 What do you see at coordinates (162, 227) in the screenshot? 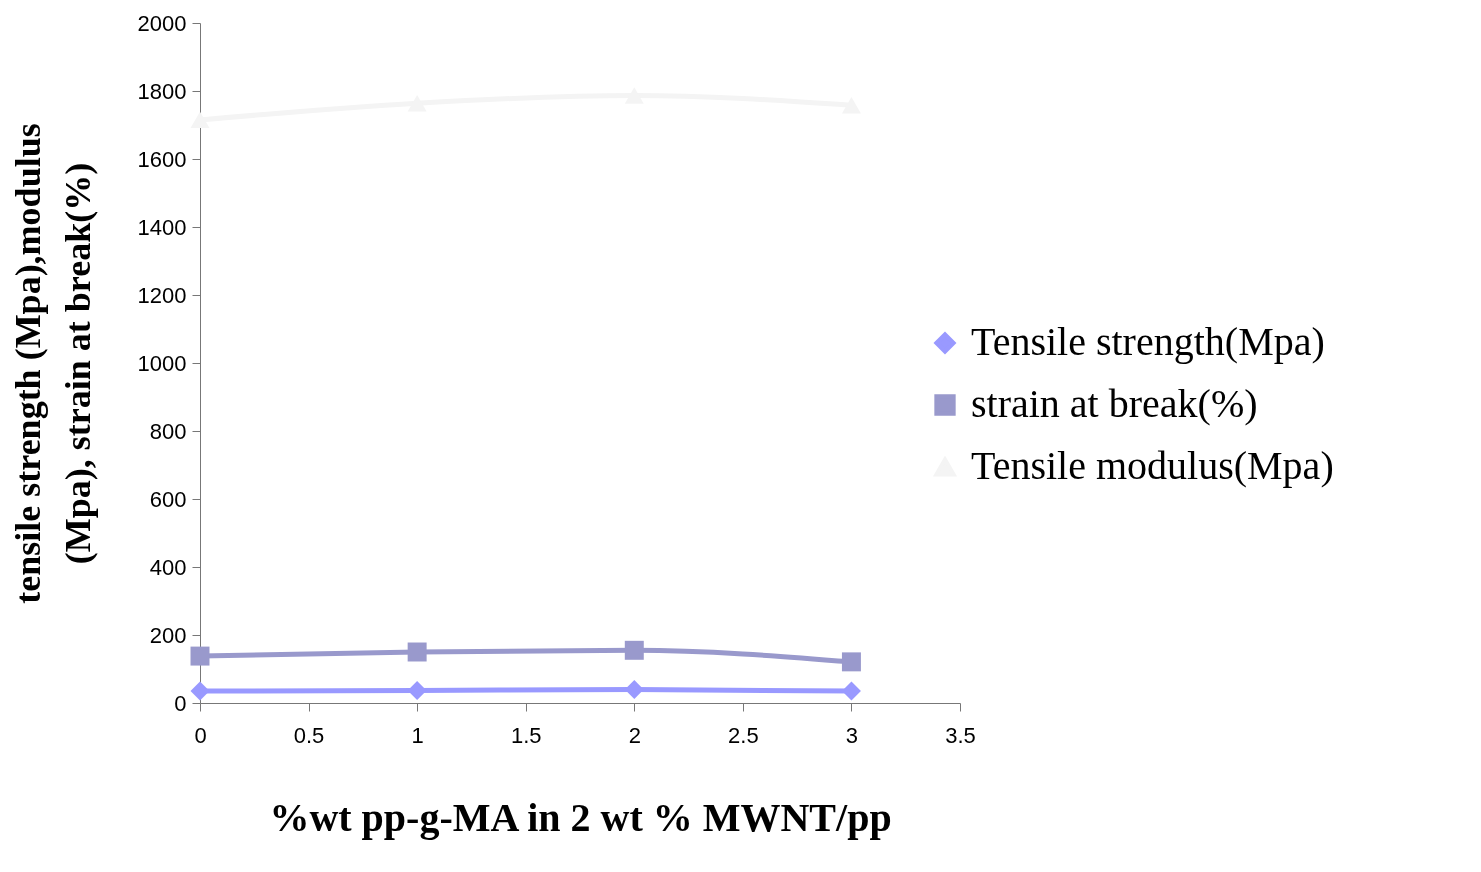
I see `y-tick-label: 1400` at bounding box center [162, 227].